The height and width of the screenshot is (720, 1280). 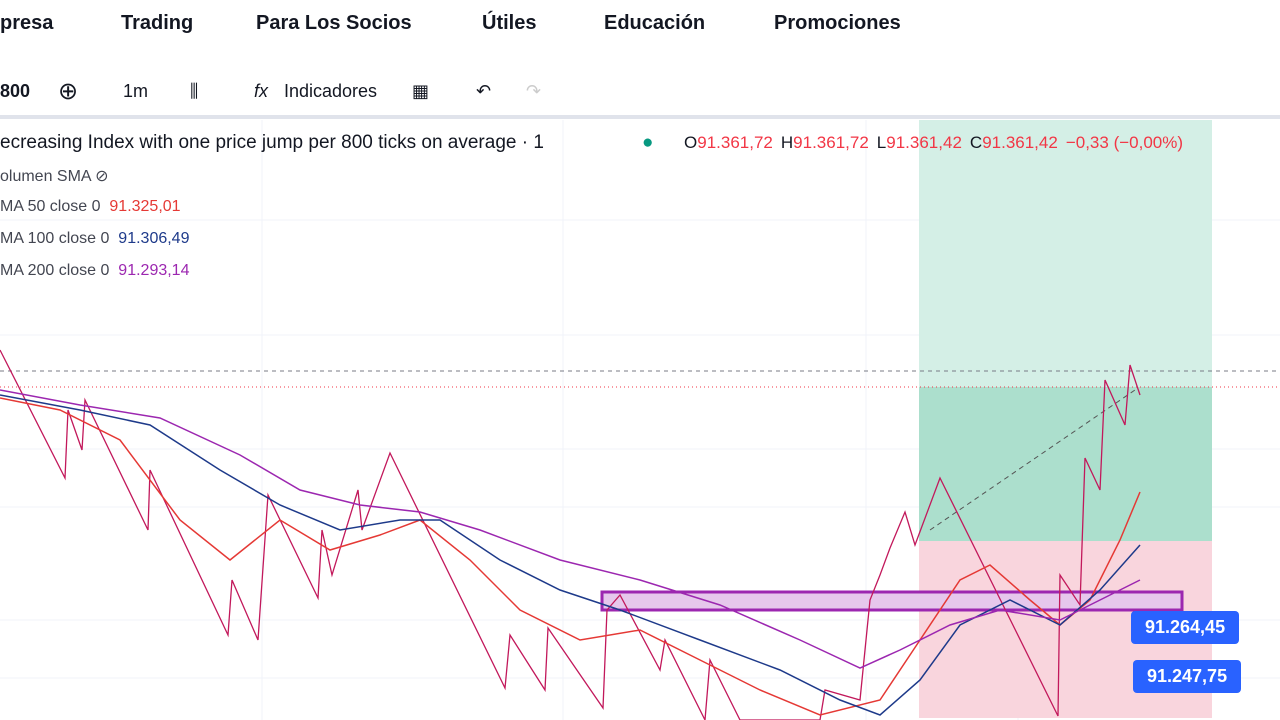 I want to click on change: −0,33 (−0,00%), so click(x=1124, y=142).